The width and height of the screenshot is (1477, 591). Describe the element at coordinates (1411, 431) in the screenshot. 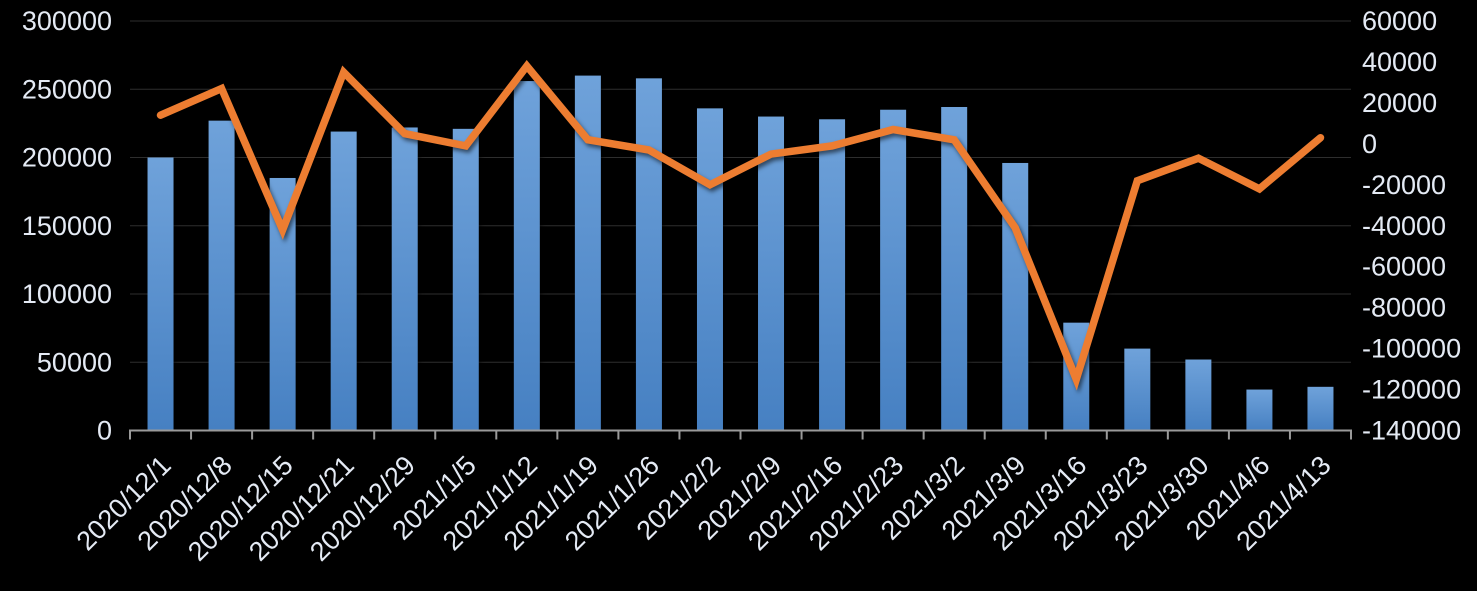

I see `right-axis-label: -140000` at that location.